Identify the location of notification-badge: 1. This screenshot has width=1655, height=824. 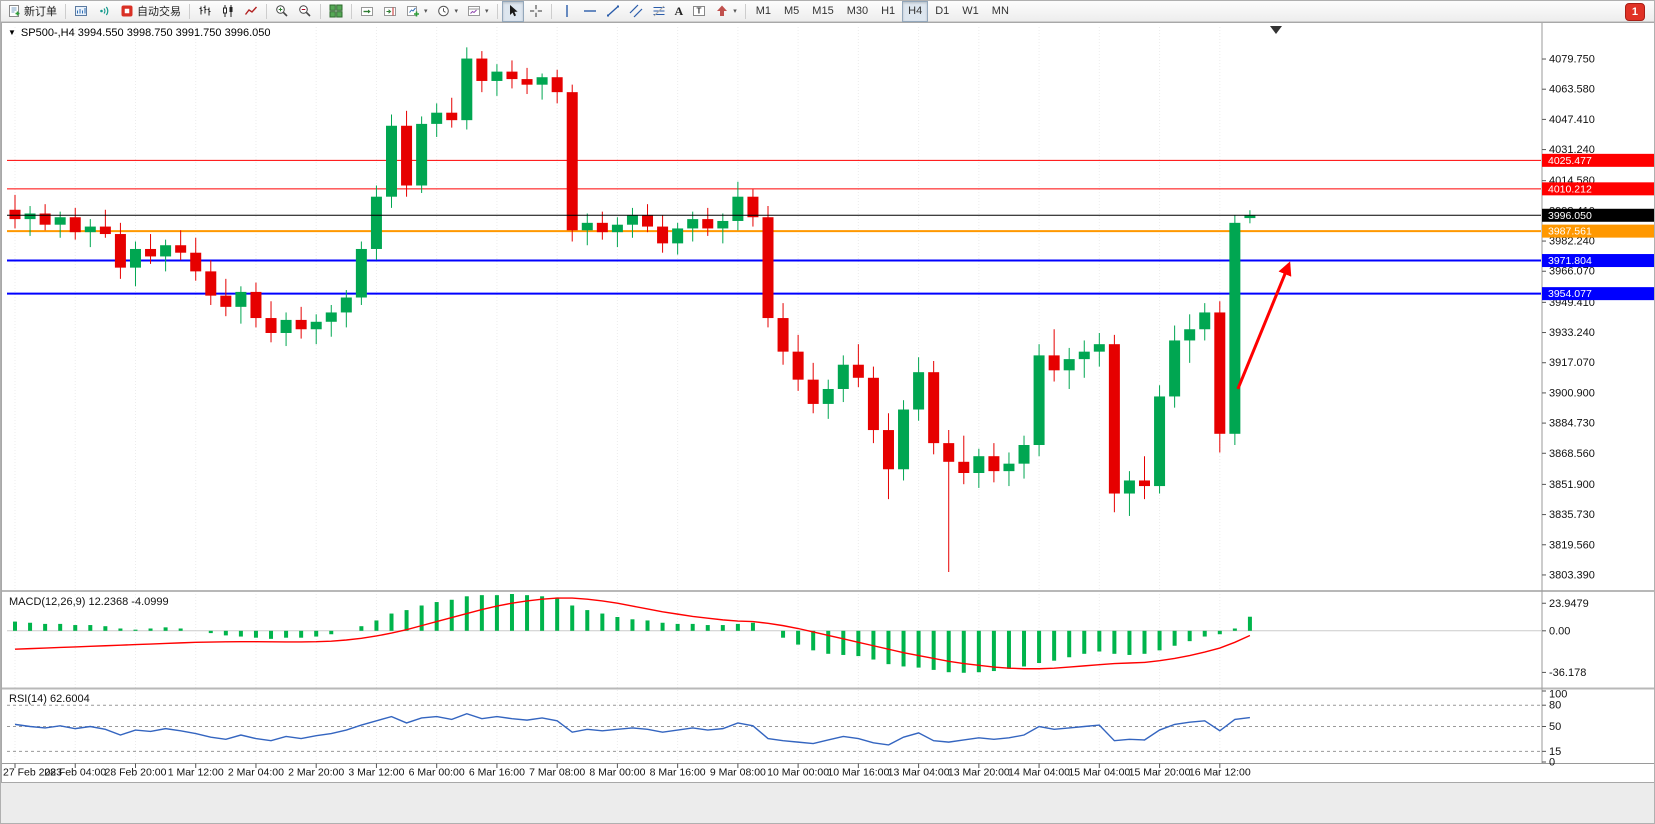
(1634, 12).